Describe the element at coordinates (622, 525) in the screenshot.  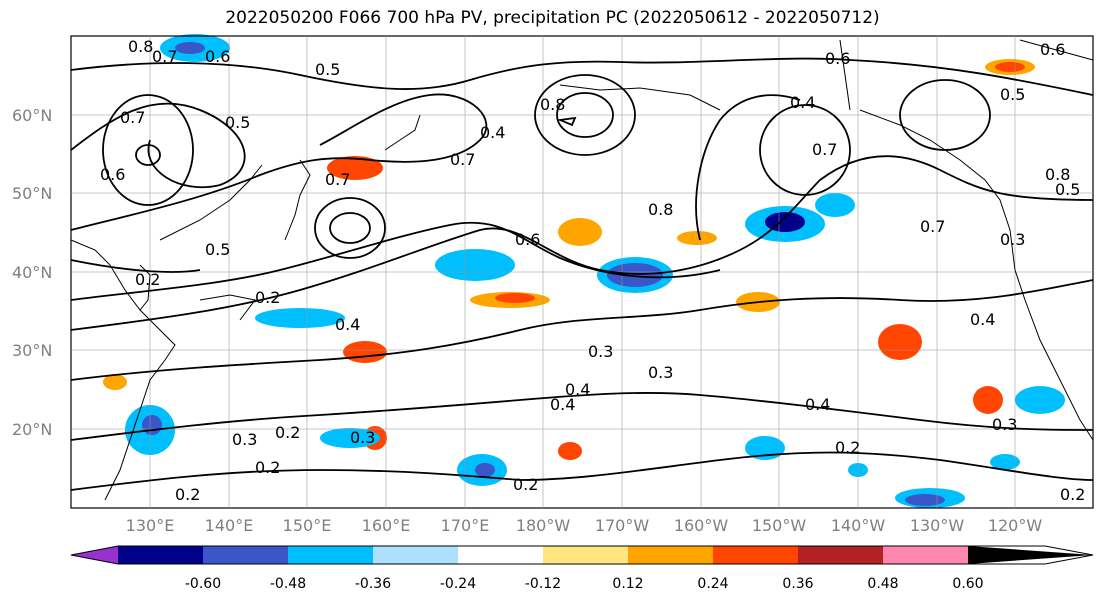
I see `lon-label: 170°W` at that location.